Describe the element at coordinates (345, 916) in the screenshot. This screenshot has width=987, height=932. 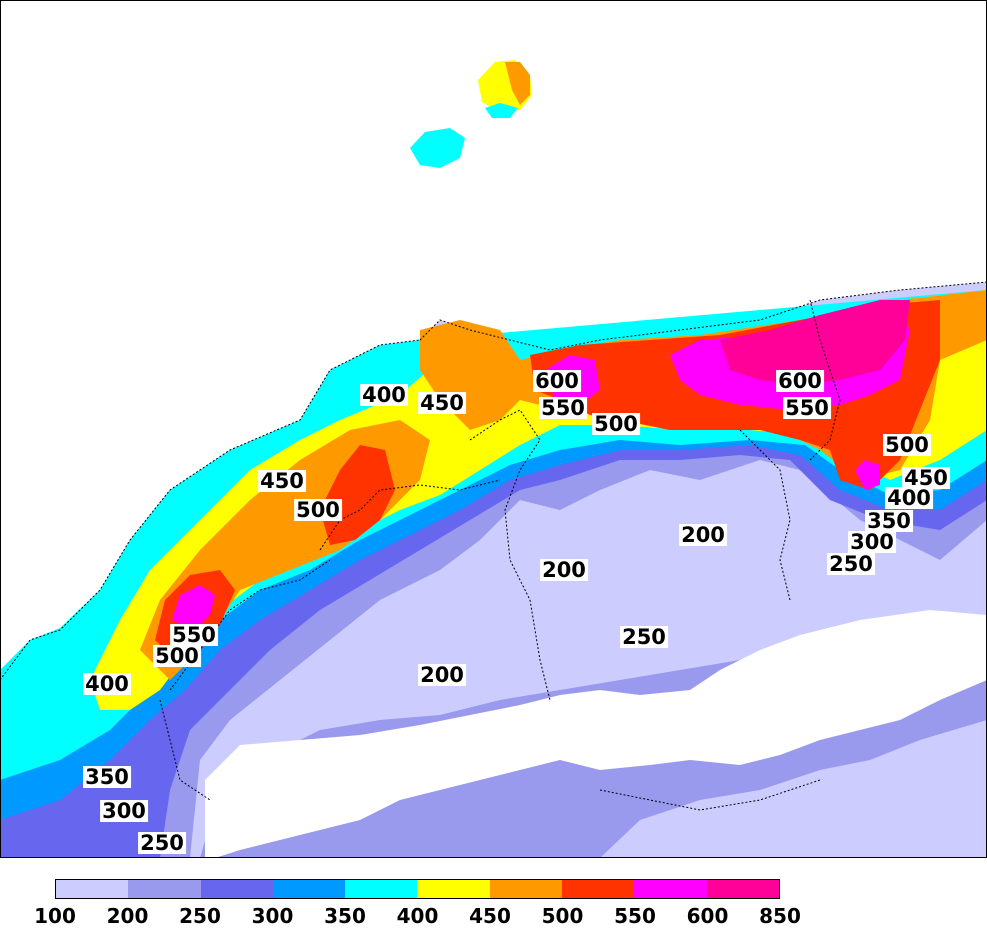
I see `legend-tick-label: 350` at that location.